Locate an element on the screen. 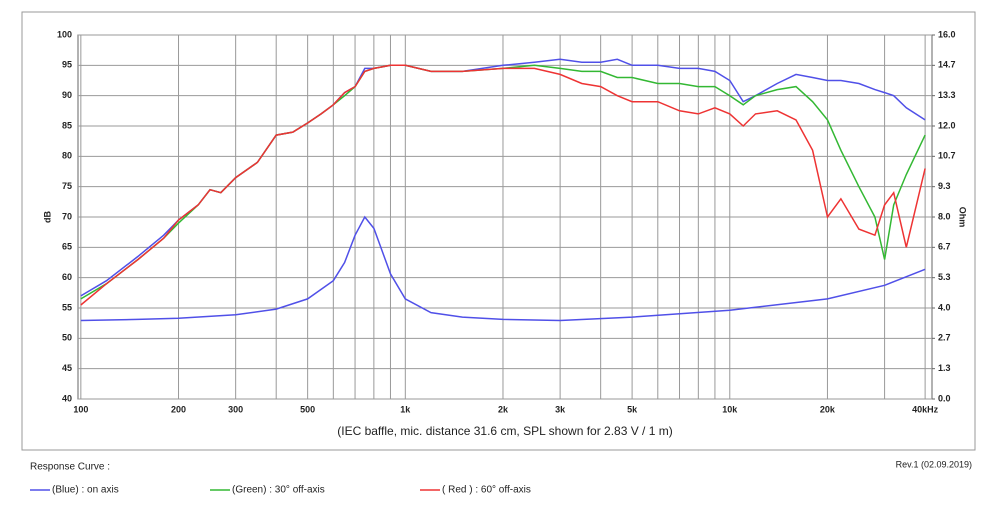 Image resolution: width=1000 pixels, height=512 pixels. x-tick-label: 2k is located at coordinates (503, 409).